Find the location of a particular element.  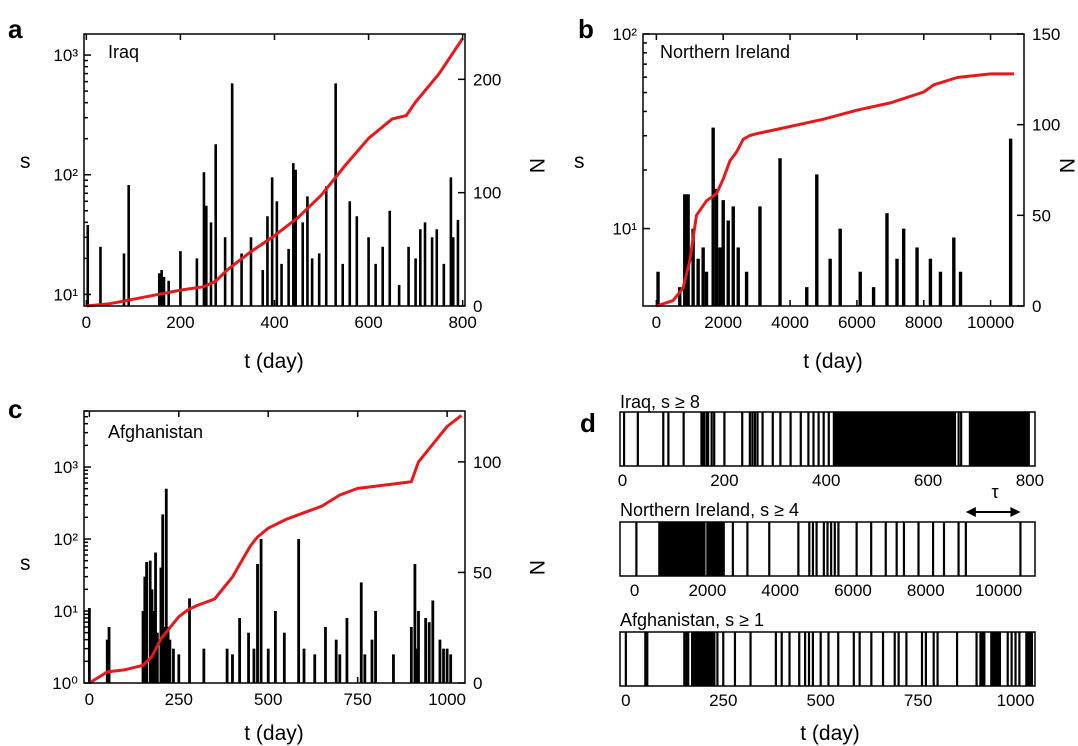

panel-a-title: Iraq is located at coordinates (123, 52).